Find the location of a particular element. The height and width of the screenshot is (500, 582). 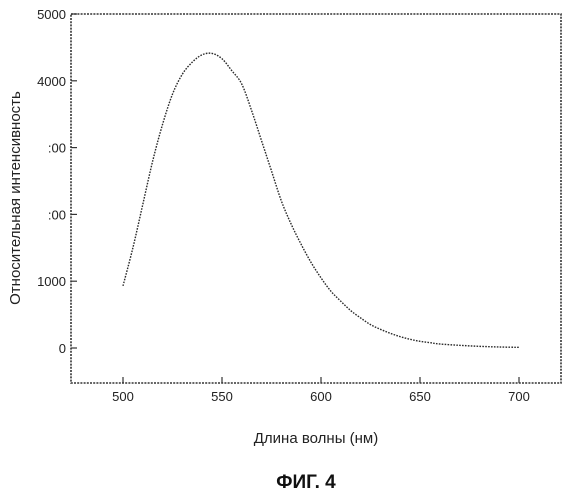

y-axis-title: Относительная интенсивность is located at coordinates (15, 198).